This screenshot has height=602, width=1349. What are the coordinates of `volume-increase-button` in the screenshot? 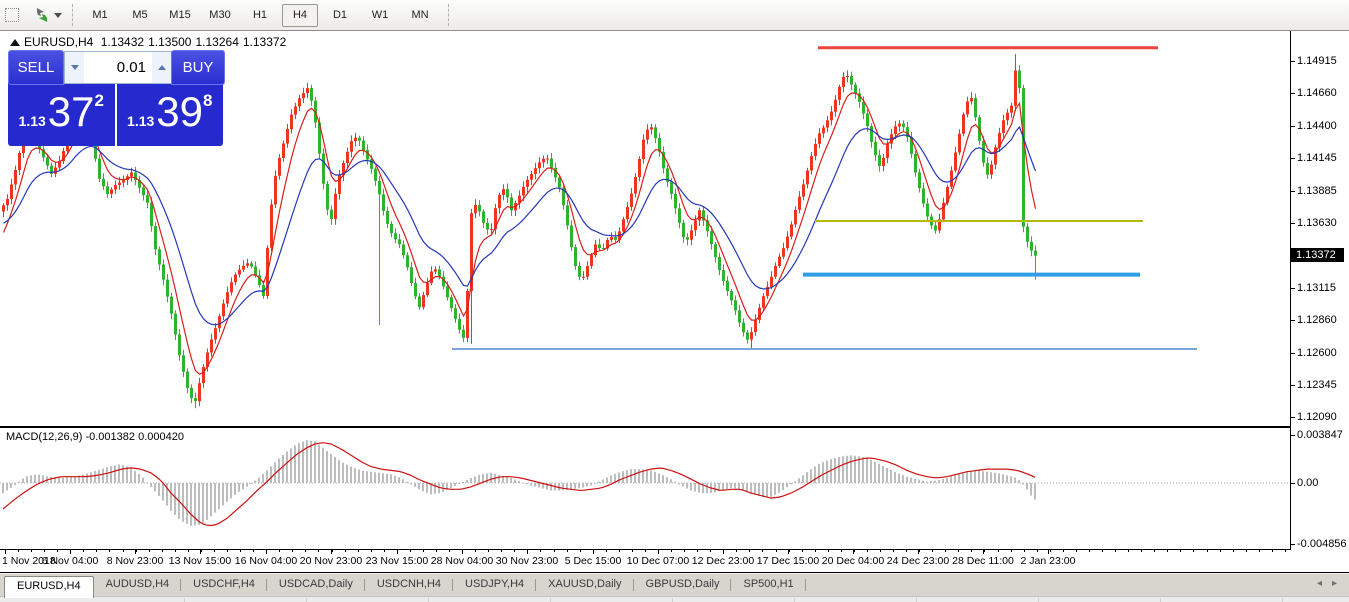 It's located at (161, 67).